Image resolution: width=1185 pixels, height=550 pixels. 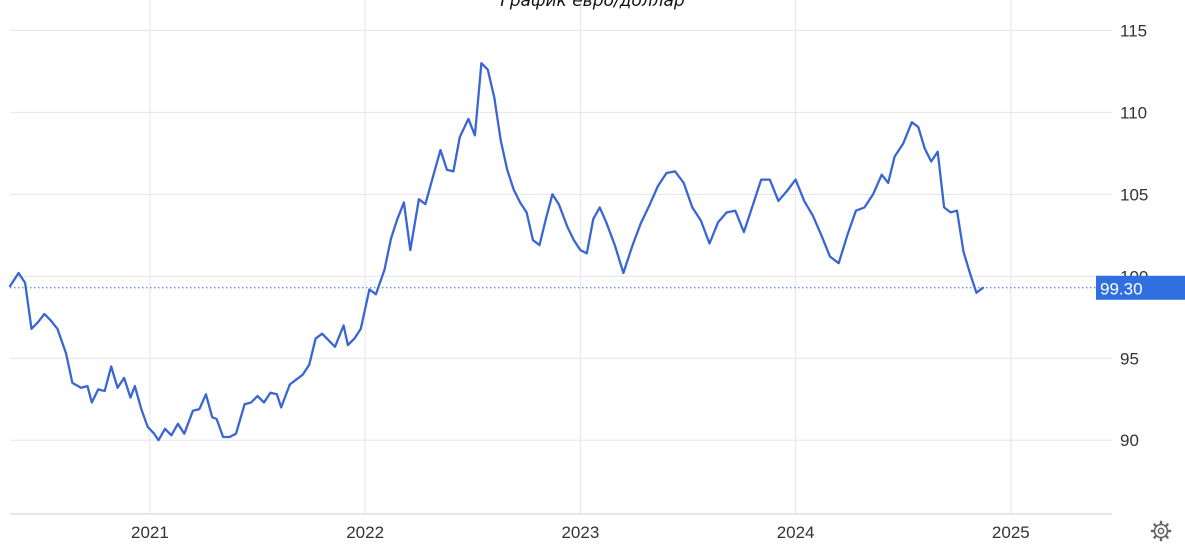 I want to click on chart-caption: График евро/доллар, so click(x=592, y=5).